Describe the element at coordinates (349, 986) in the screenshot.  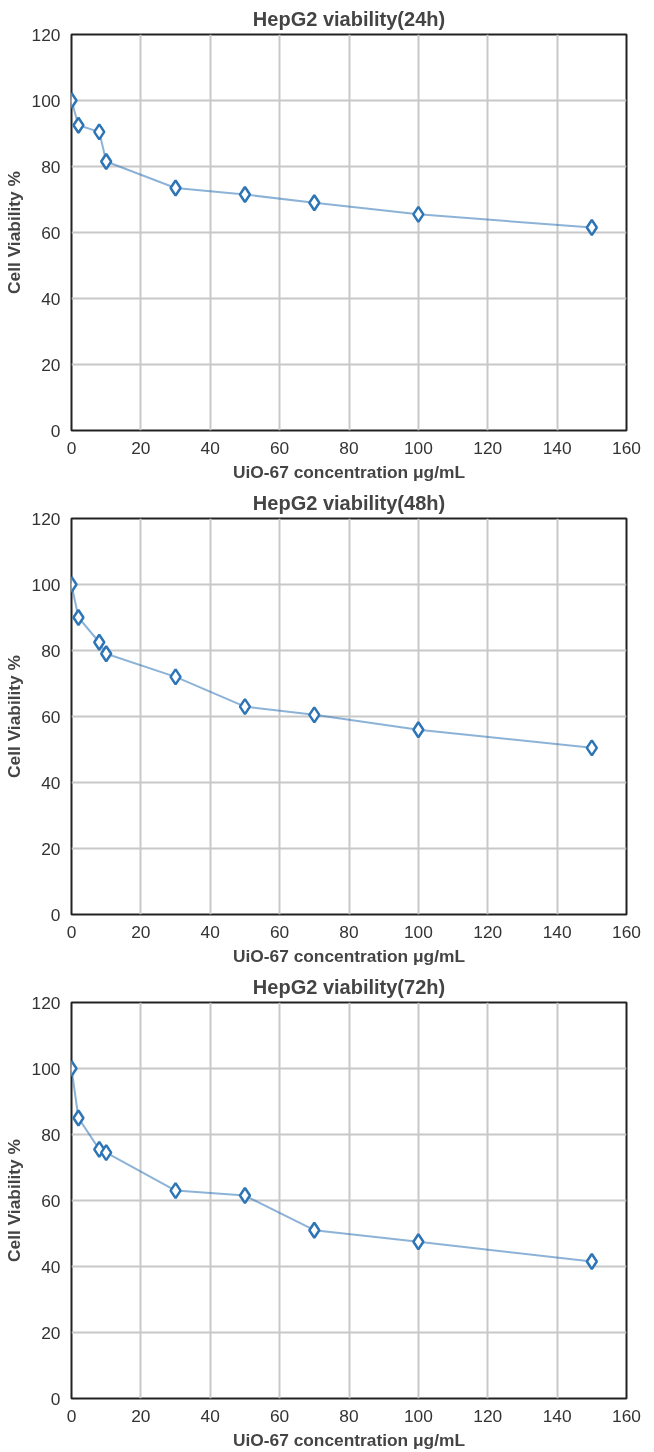
I see `chart-title: HepG2 viability(72h)` at that location.